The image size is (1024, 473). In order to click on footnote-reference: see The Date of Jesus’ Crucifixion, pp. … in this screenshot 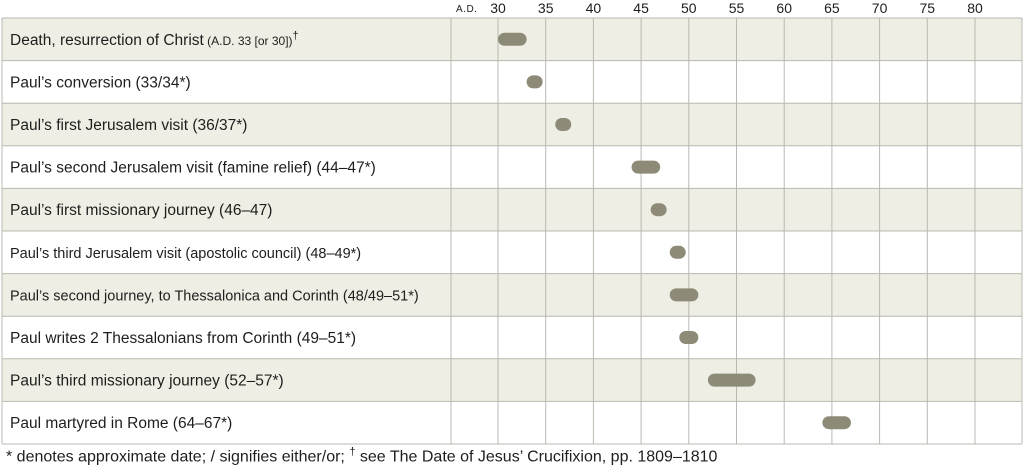, I will do `click(538, 457)`.